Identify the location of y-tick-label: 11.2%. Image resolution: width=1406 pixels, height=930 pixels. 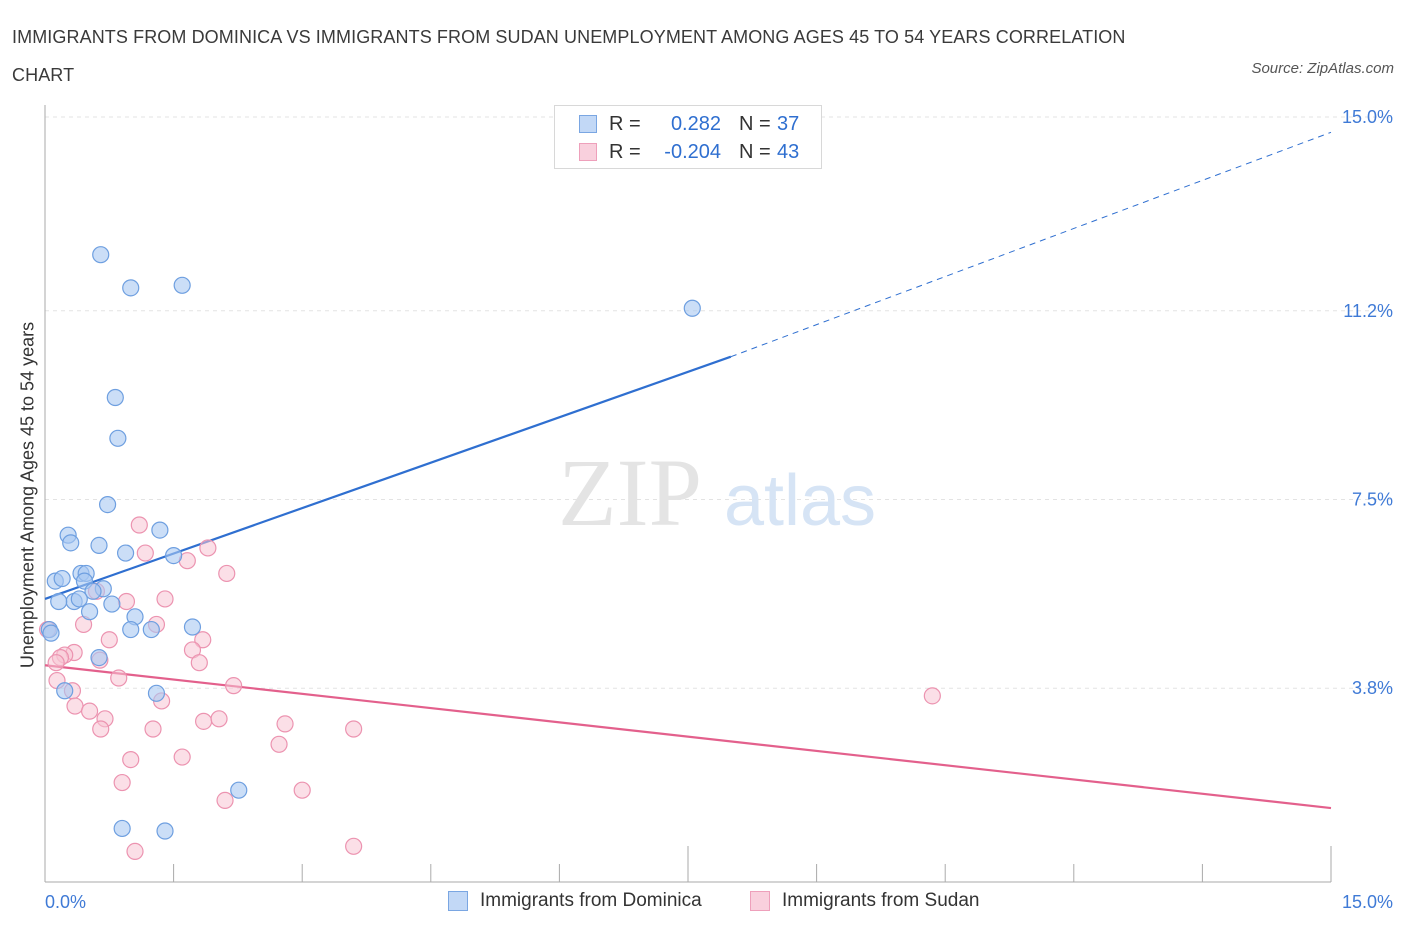
(1368, 311).